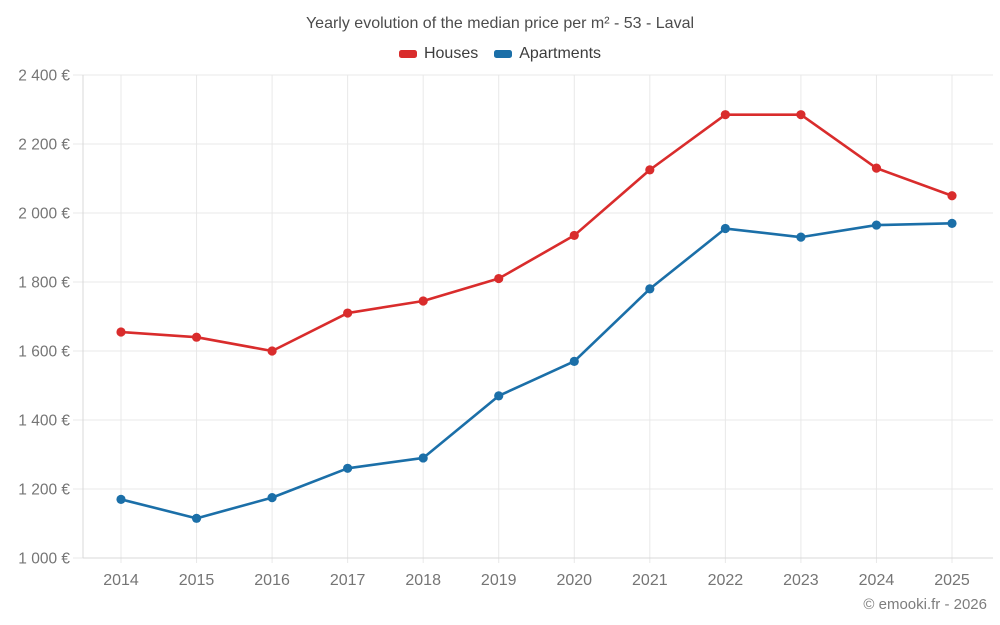  Describe the element at coordinates (423, 301) in the screenshot. I see `houses-point-2018` at that location.